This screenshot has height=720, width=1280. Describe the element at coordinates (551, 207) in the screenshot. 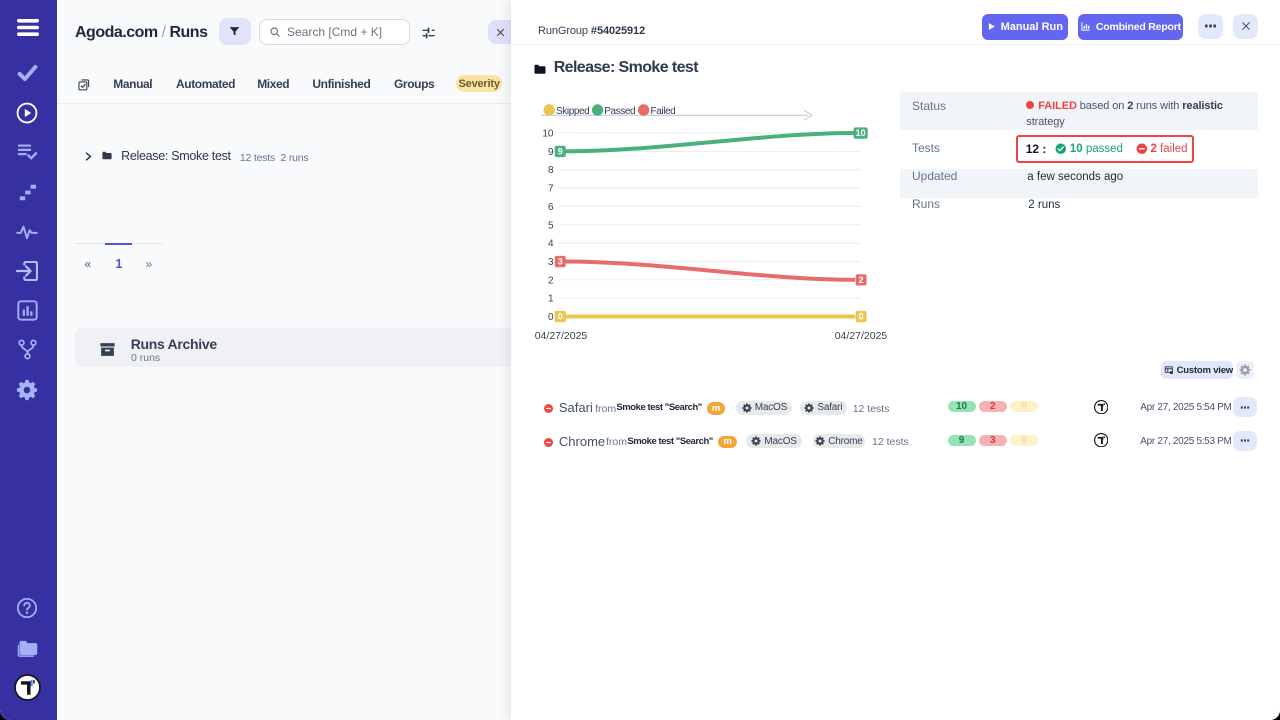

I see `svg-text: 6` at that location.